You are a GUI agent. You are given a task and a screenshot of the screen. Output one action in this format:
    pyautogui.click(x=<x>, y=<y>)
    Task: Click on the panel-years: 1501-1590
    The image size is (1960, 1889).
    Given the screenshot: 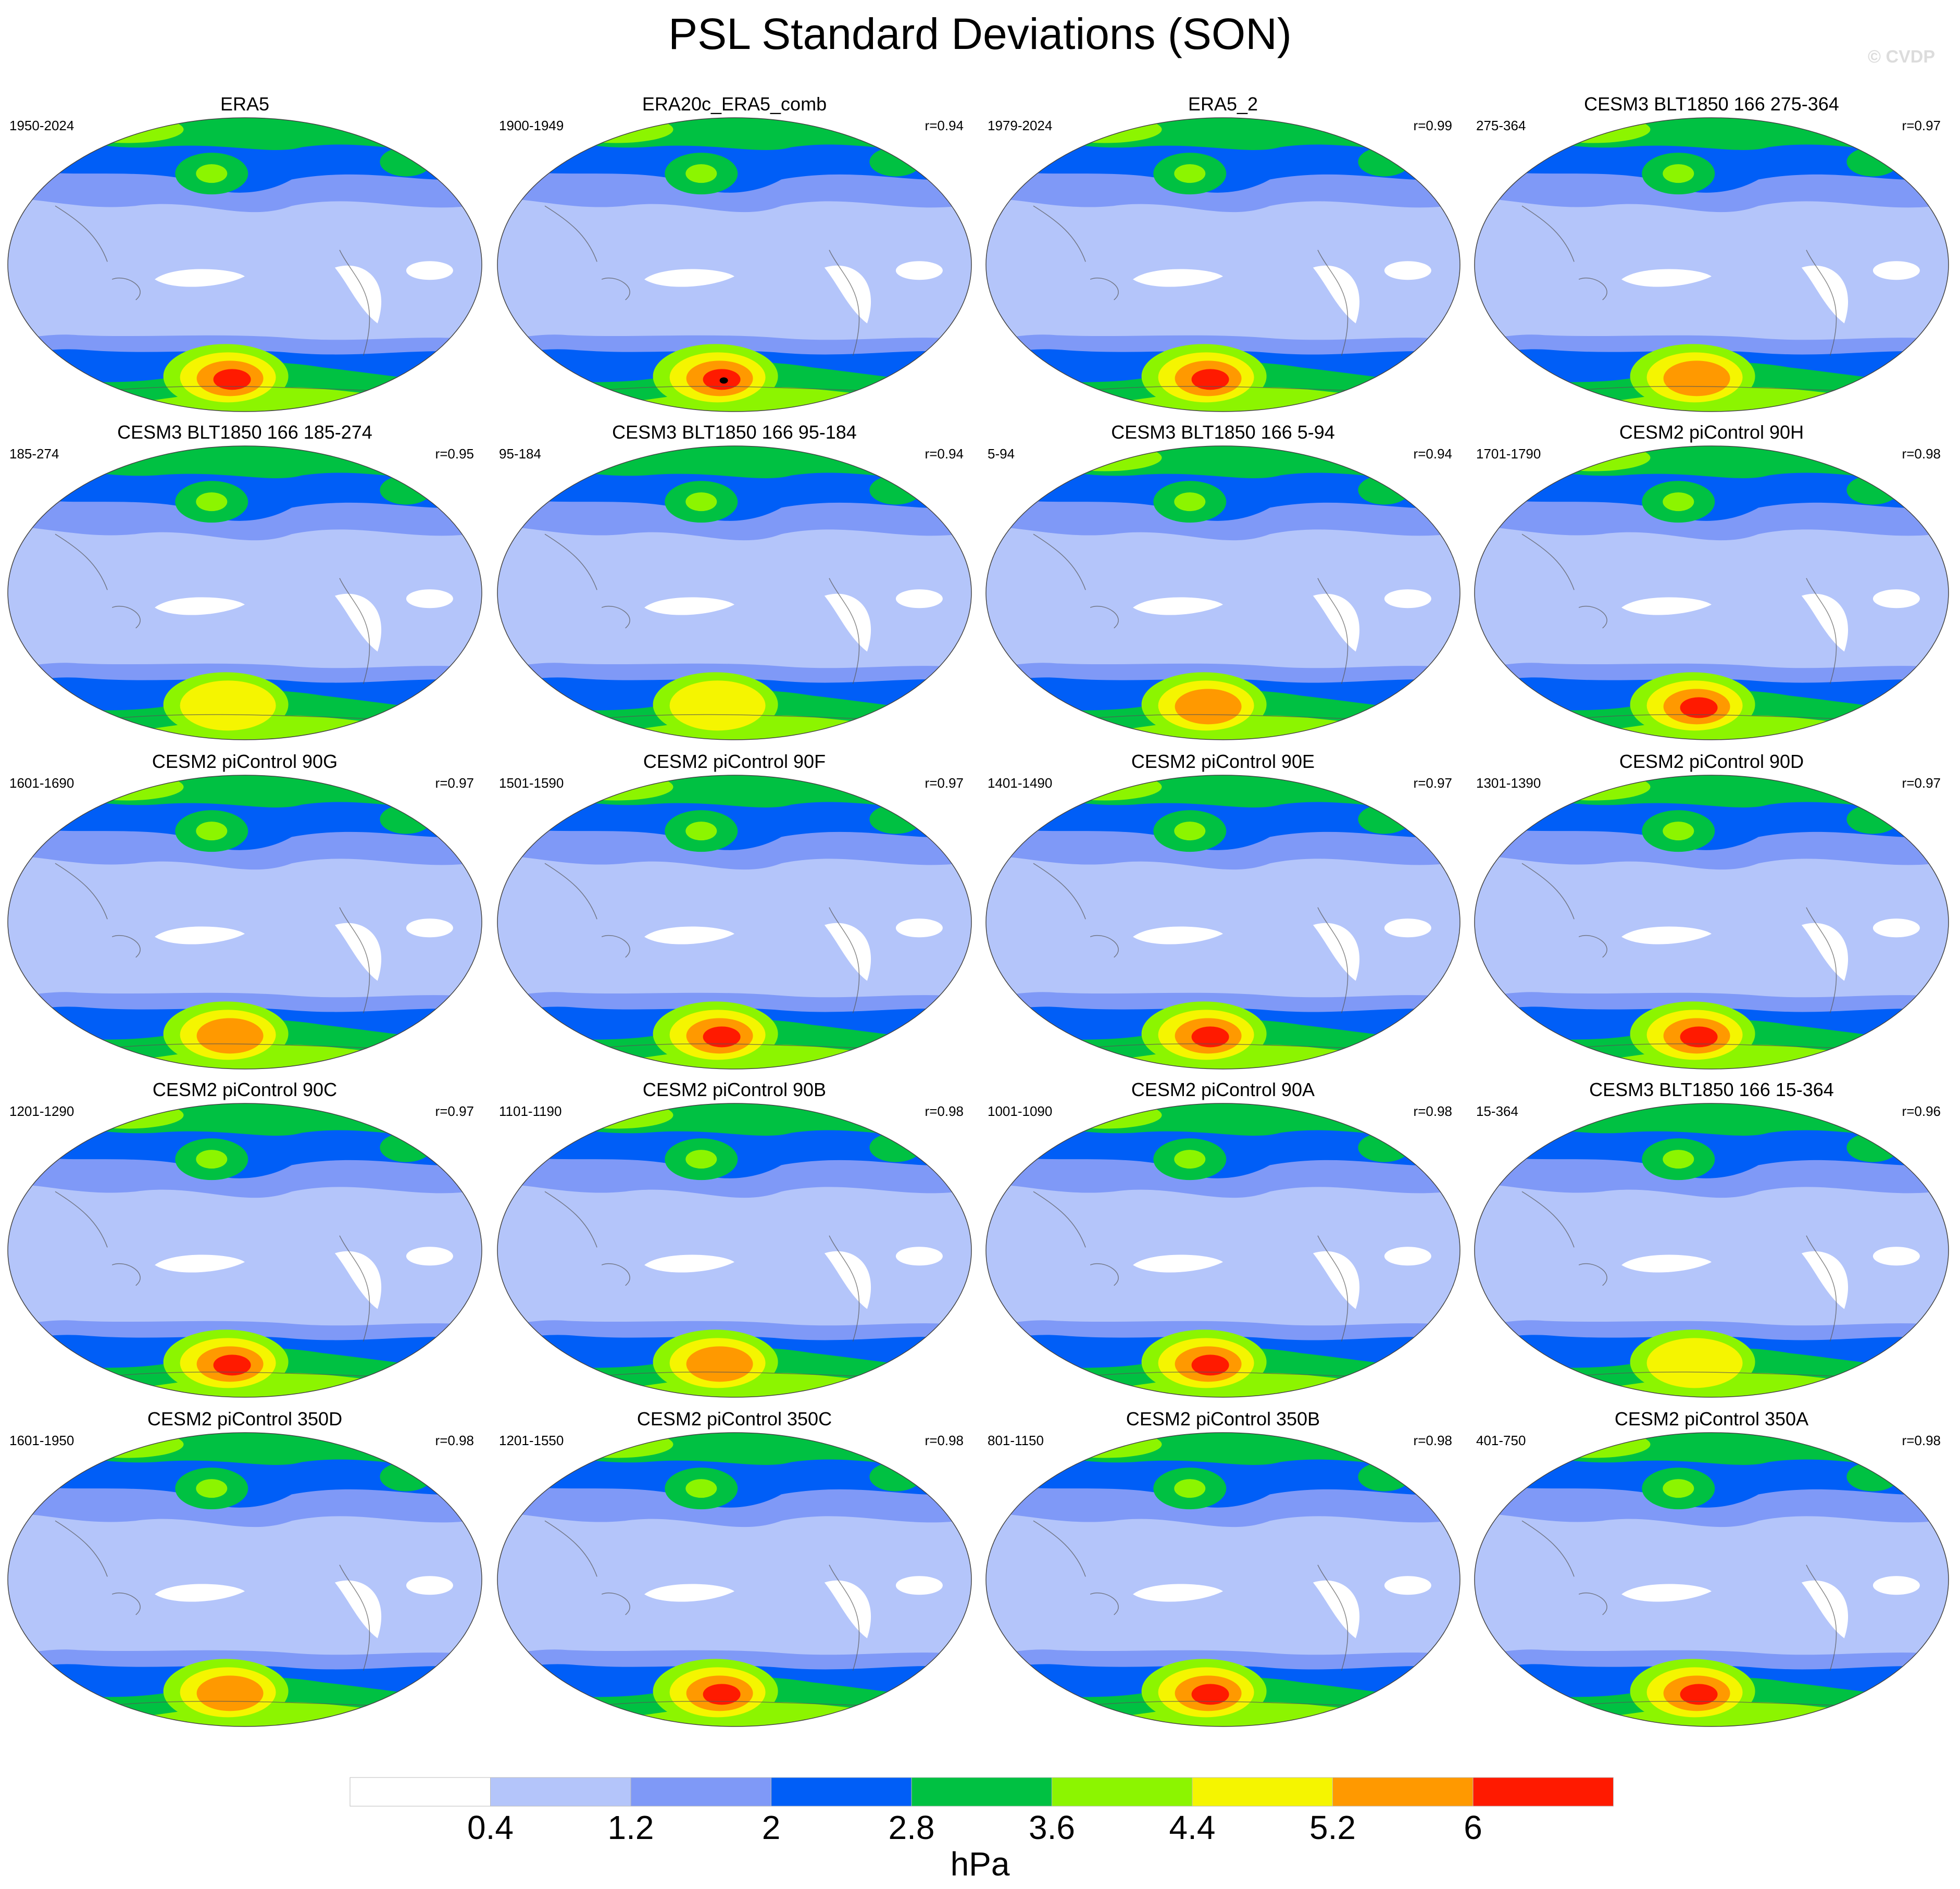 What is the action you would take?
    pyautogui.click(x=531, y=783)
    